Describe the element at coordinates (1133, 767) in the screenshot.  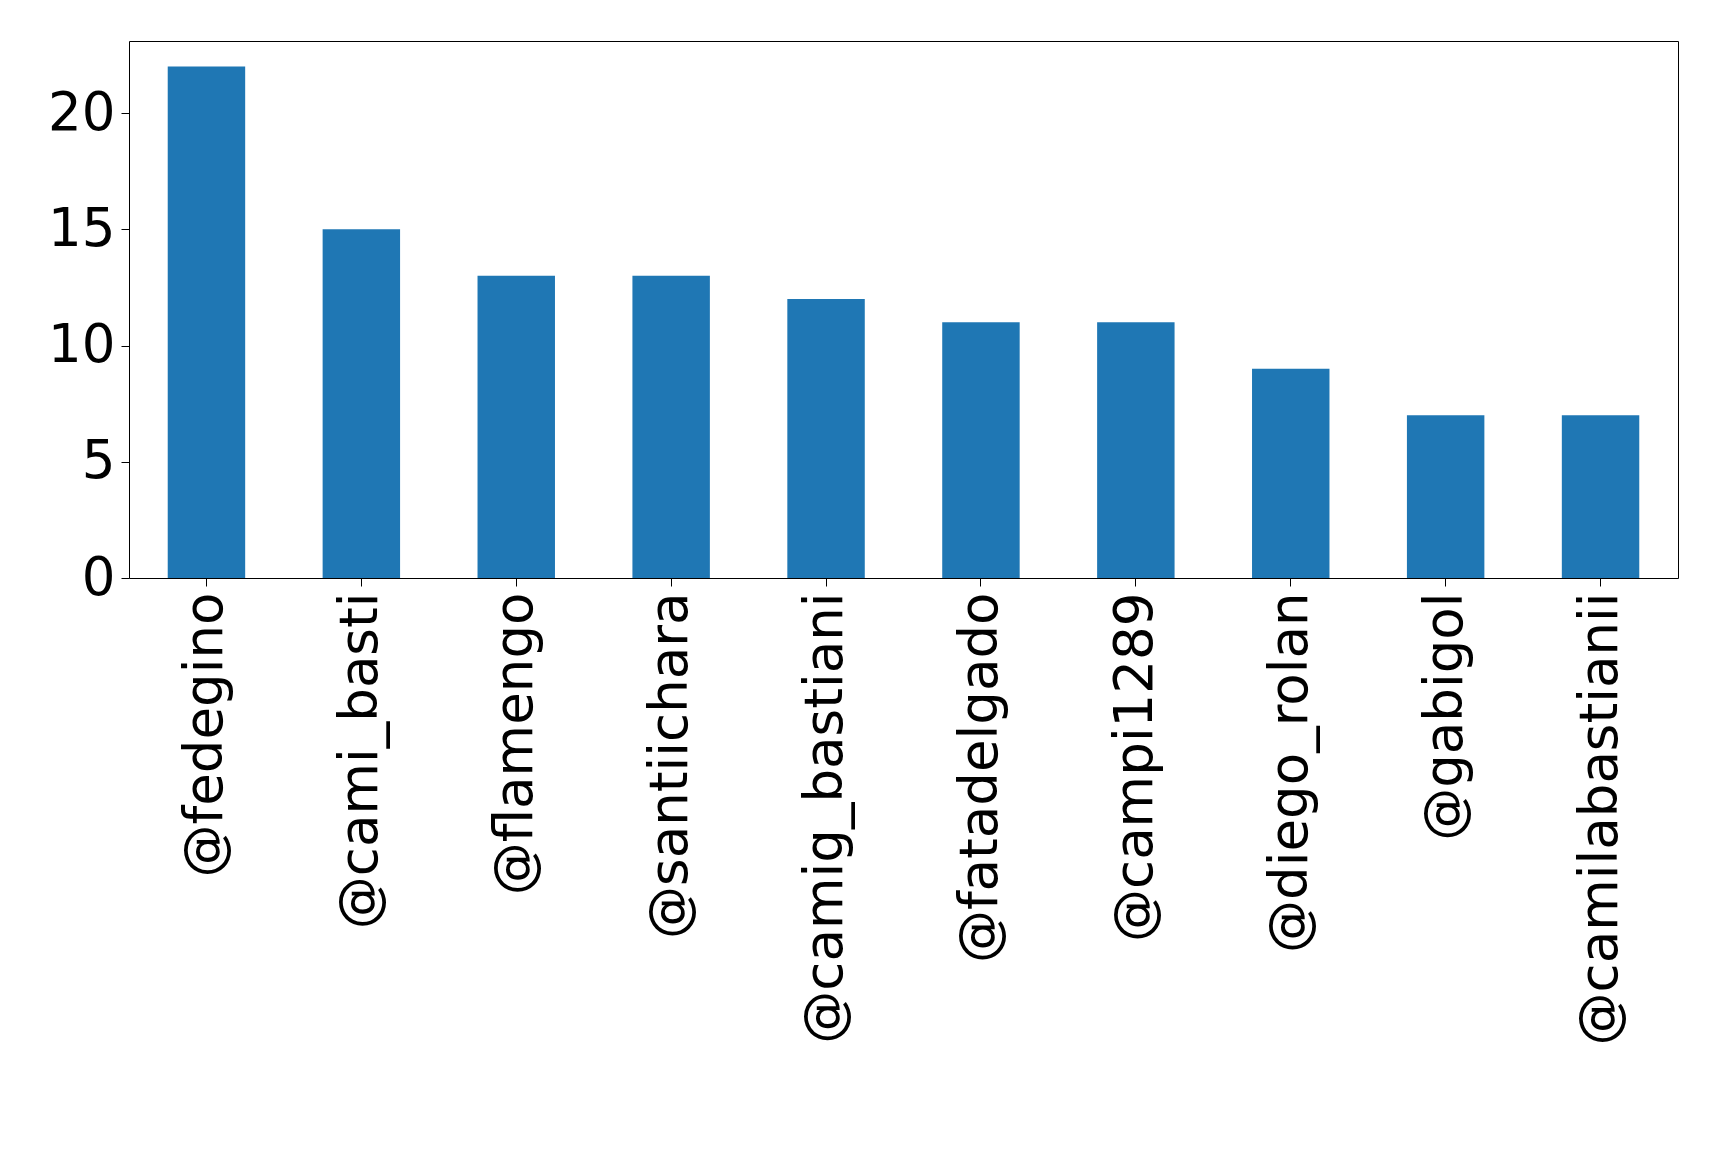
I see `x-tick-label: @campi1289` at that location.